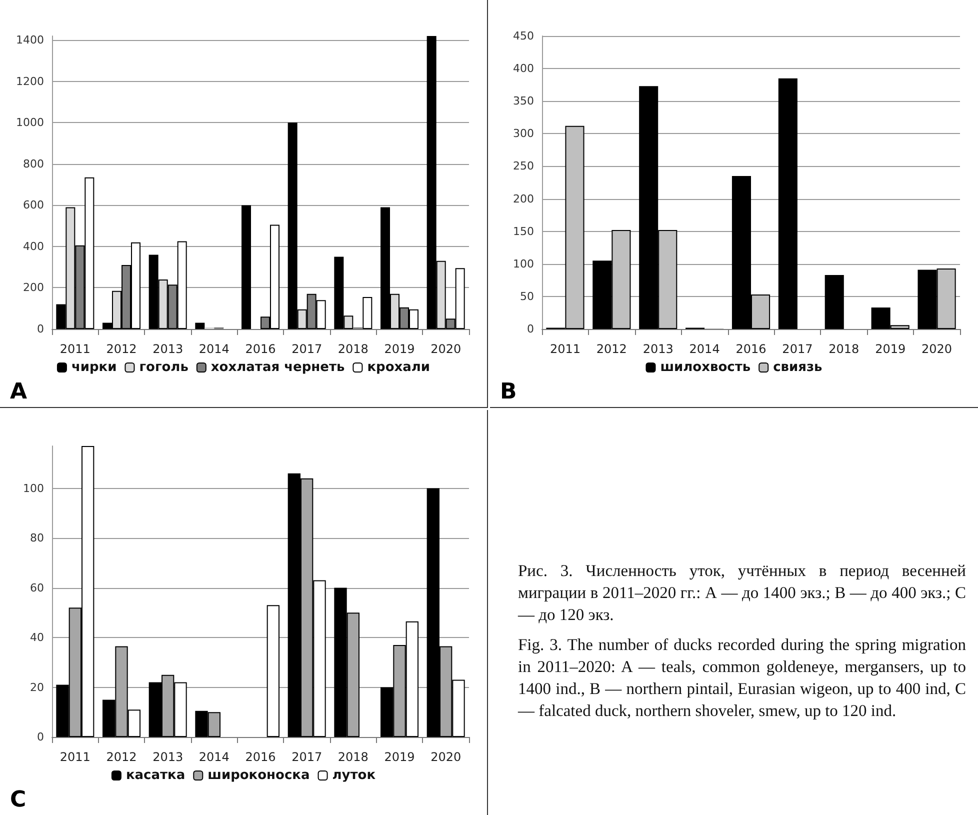  Describe the element at coordinates (18, 800) in the screenshot. I see `text: C` at that location.